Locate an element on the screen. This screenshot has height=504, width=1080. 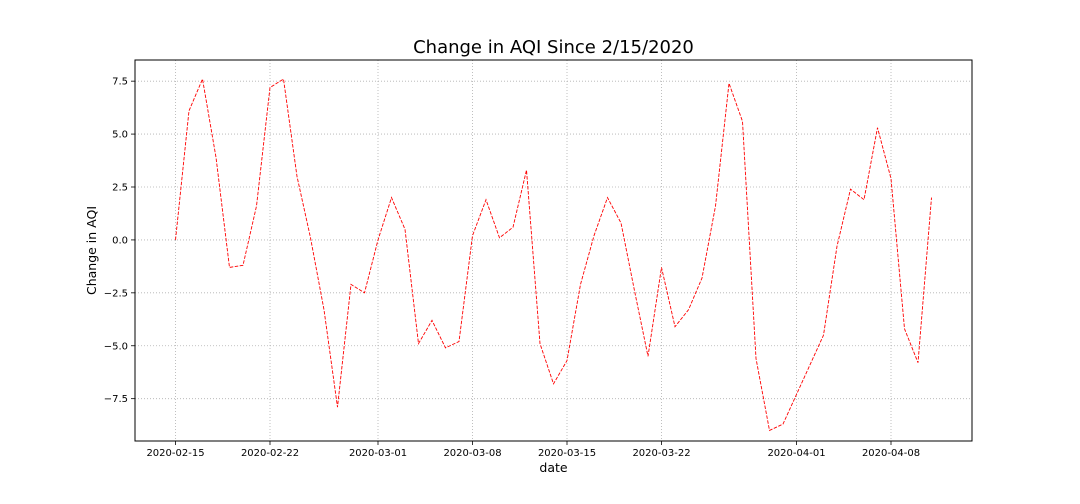
y-tick-label: −5.0 is located at coordinates (116, 346).